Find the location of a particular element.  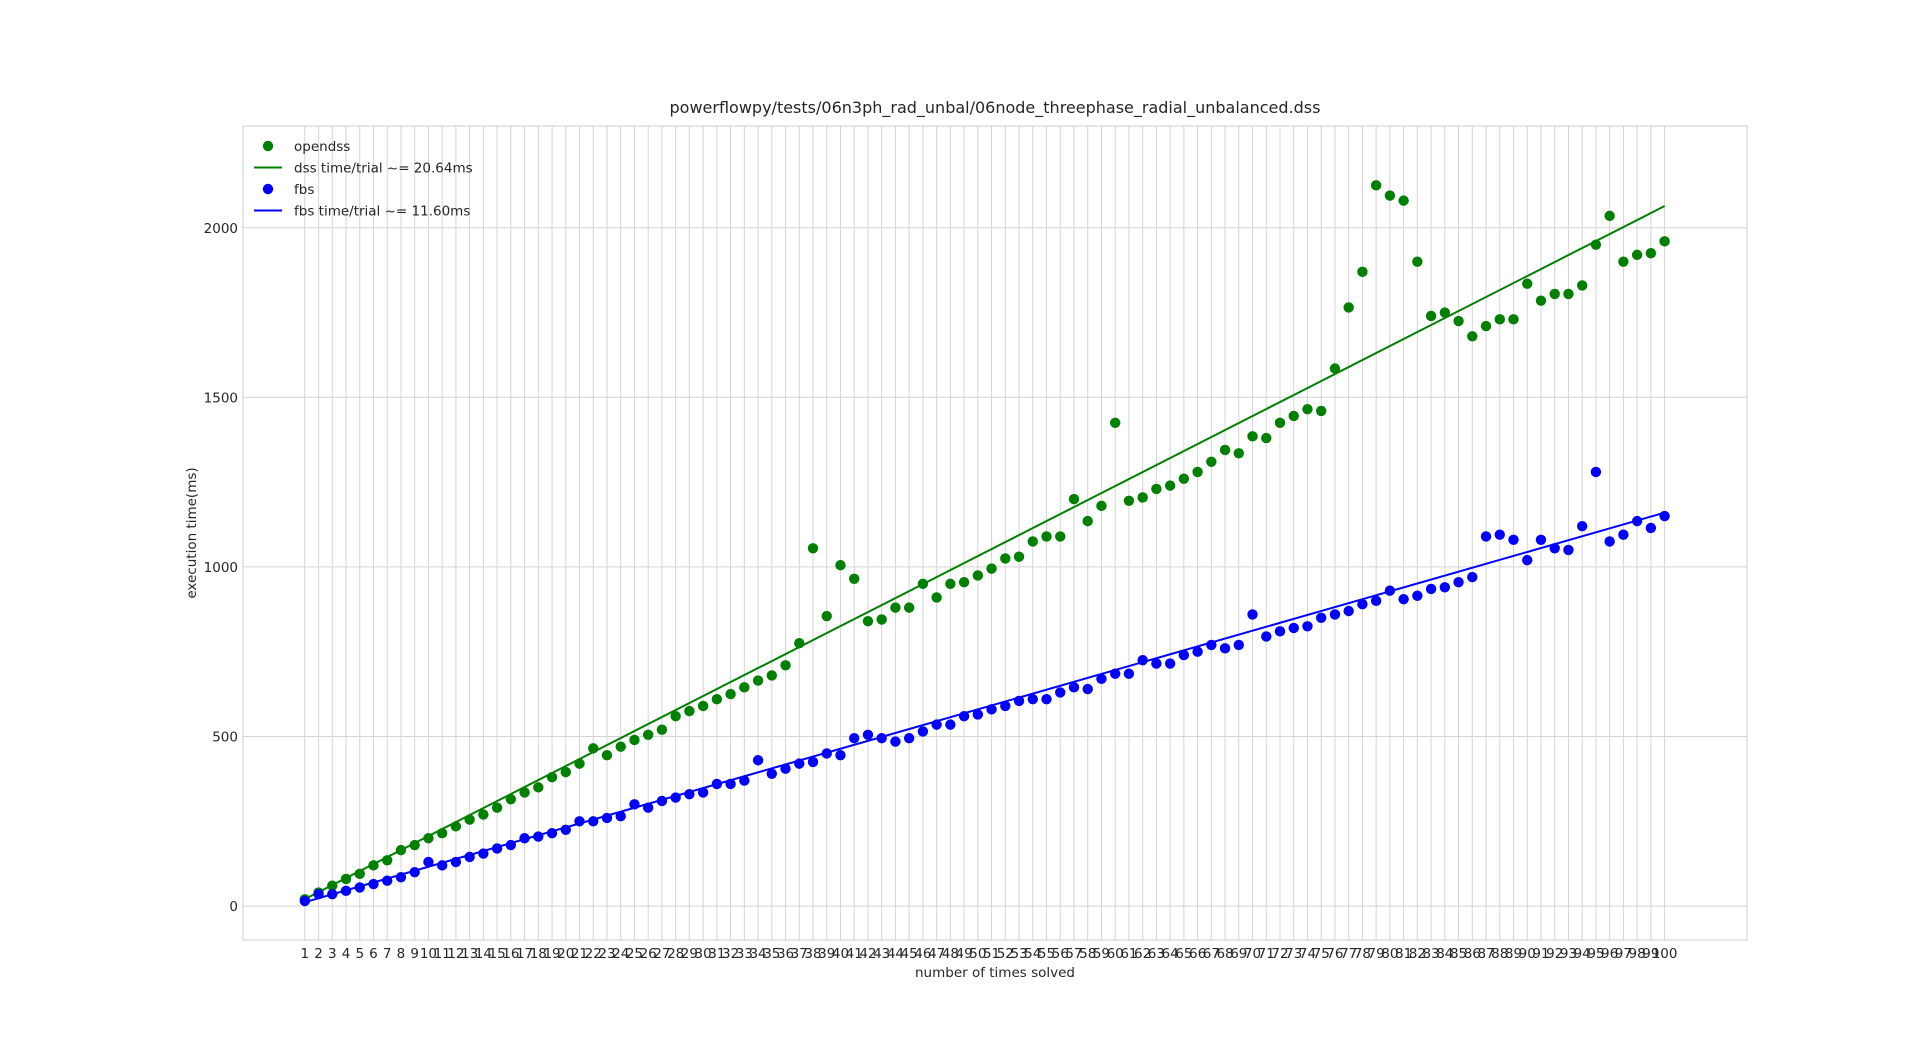

x-tick-label: 68 is located at coordinates (1224, 954).